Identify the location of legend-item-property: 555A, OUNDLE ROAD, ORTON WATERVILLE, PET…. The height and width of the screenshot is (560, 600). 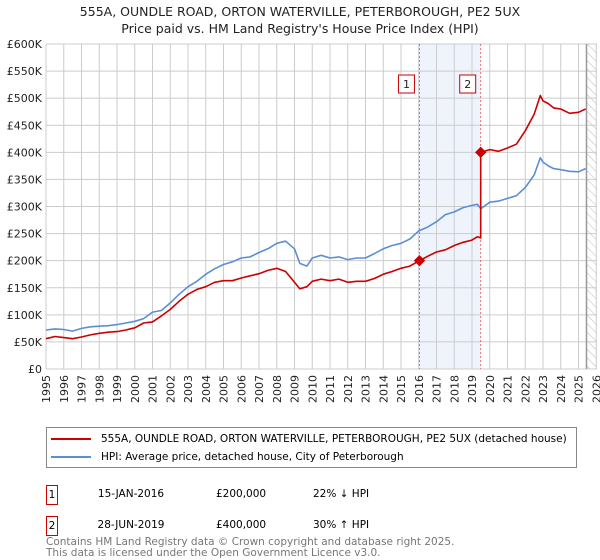
(309, 439).